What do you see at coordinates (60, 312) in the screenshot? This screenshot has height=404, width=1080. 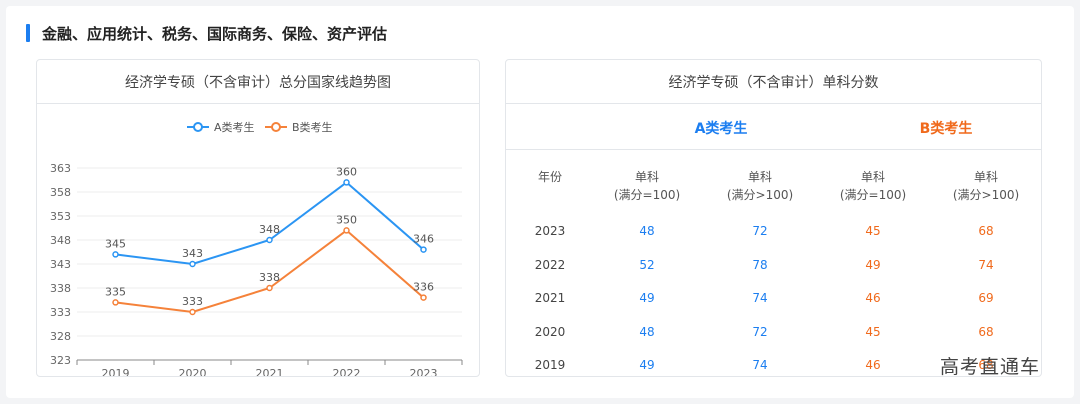 I see `y-tick-label: 333` at bounding box center [60, 312].